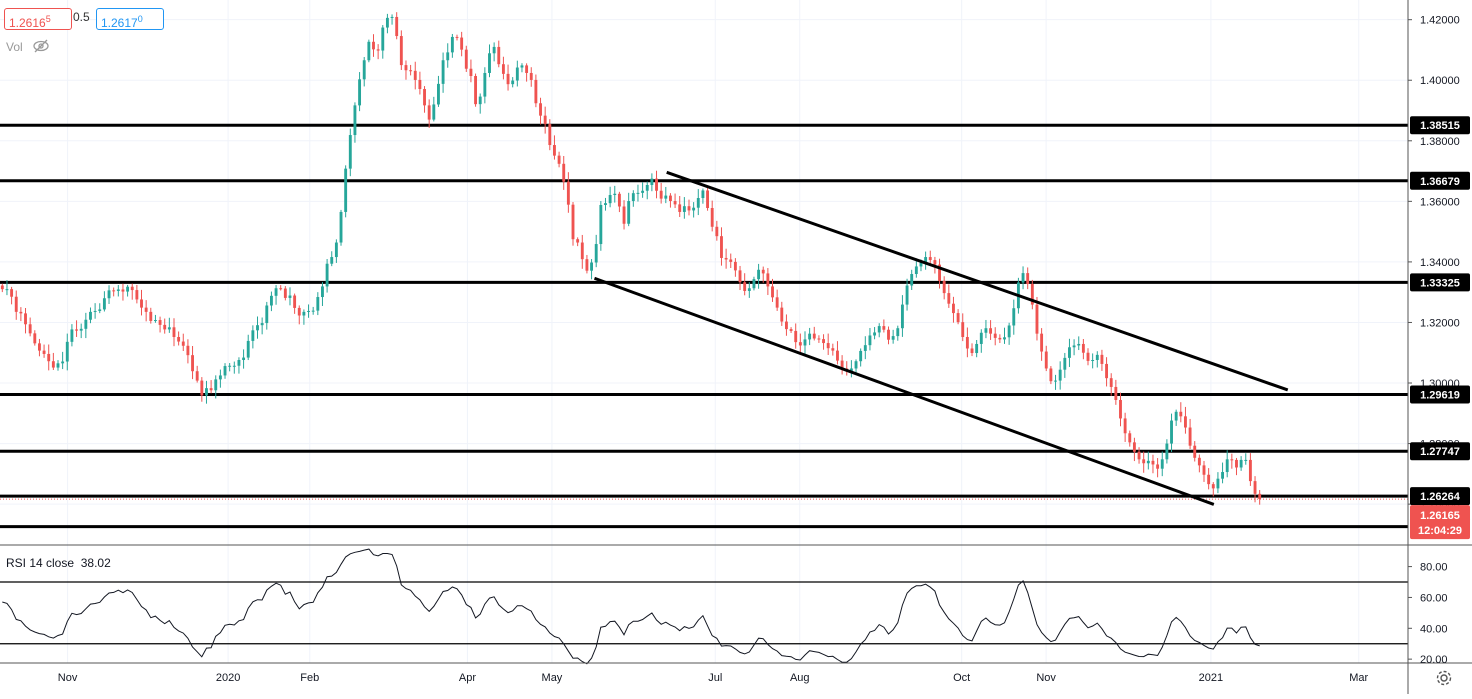  I want to click on eye-off-icon, so click(41, 46).